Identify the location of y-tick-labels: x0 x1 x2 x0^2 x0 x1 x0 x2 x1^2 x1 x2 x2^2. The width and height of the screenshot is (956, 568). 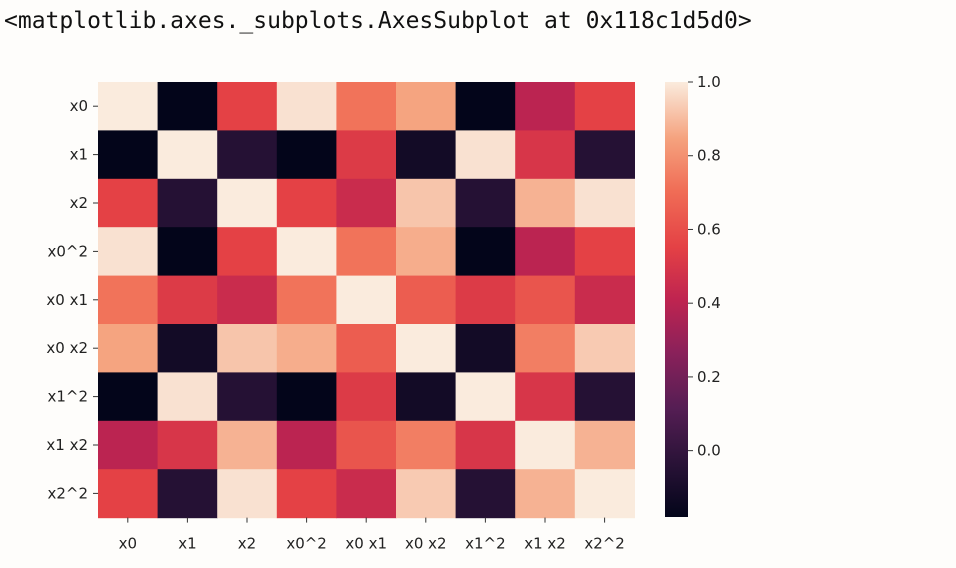
(72, 299).